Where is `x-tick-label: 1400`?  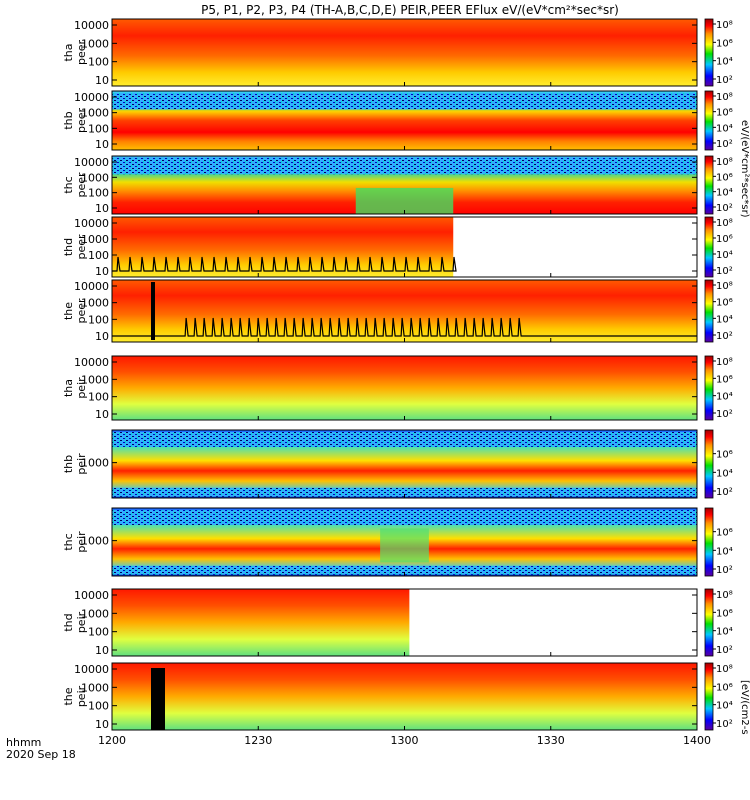 x-tick-label: 1400 is located at coordinates (697, 740).